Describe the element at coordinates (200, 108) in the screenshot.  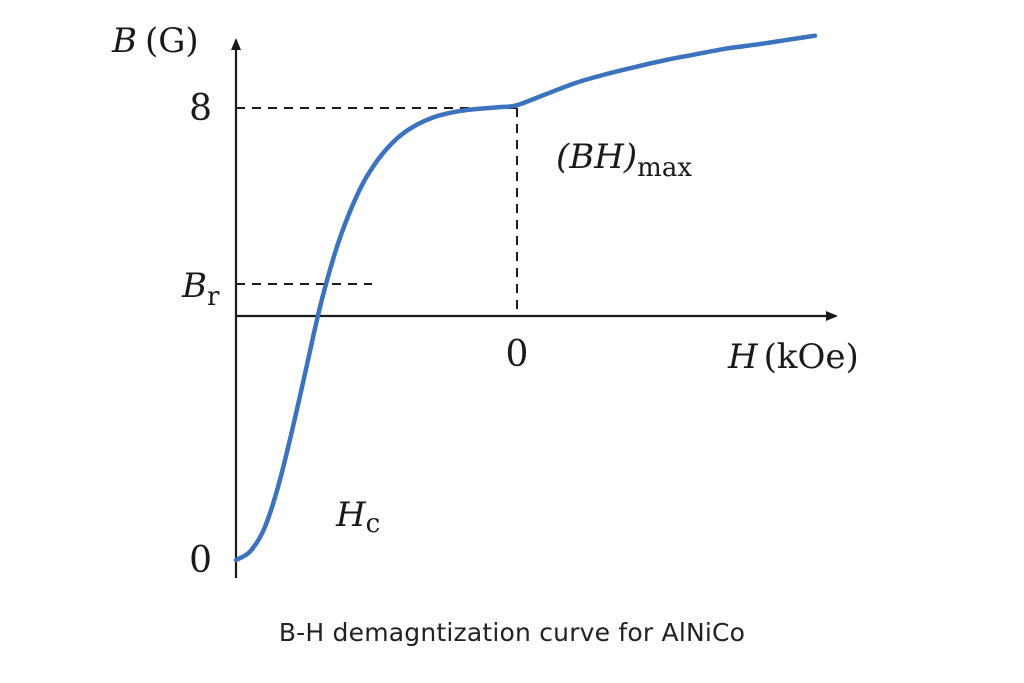
I see `y-tick-label-8: 8` at that location.